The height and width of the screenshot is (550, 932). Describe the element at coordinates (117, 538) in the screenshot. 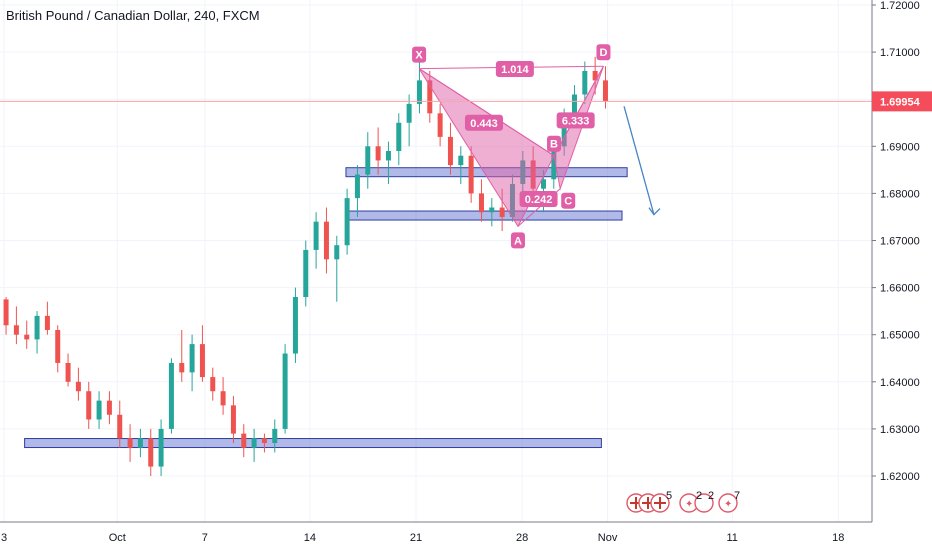

I see `x-tick-label: Oct` at that location.